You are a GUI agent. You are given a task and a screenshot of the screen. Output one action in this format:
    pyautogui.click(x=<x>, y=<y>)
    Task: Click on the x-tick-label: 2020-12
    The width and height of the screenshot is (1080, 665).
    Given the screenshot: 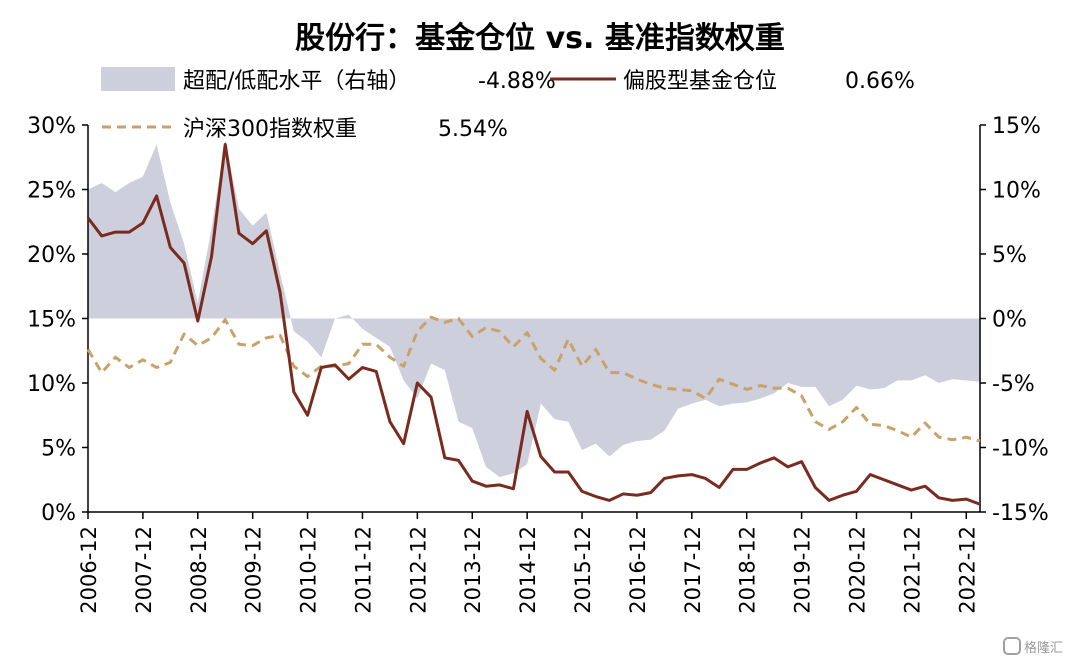 What is the action you would take?
    pyautogui.click(x=857, y=570)
    